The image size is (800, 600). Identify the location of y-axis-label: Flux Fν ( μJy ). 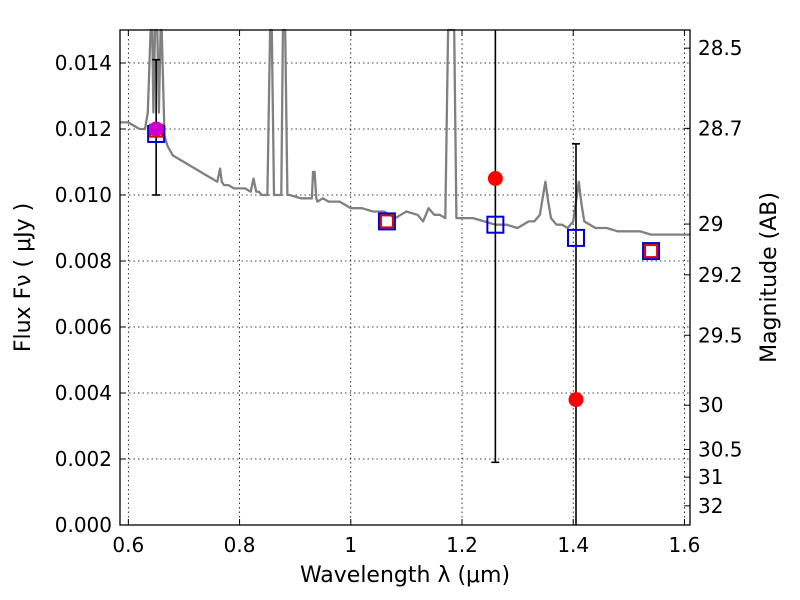
(23, 277).